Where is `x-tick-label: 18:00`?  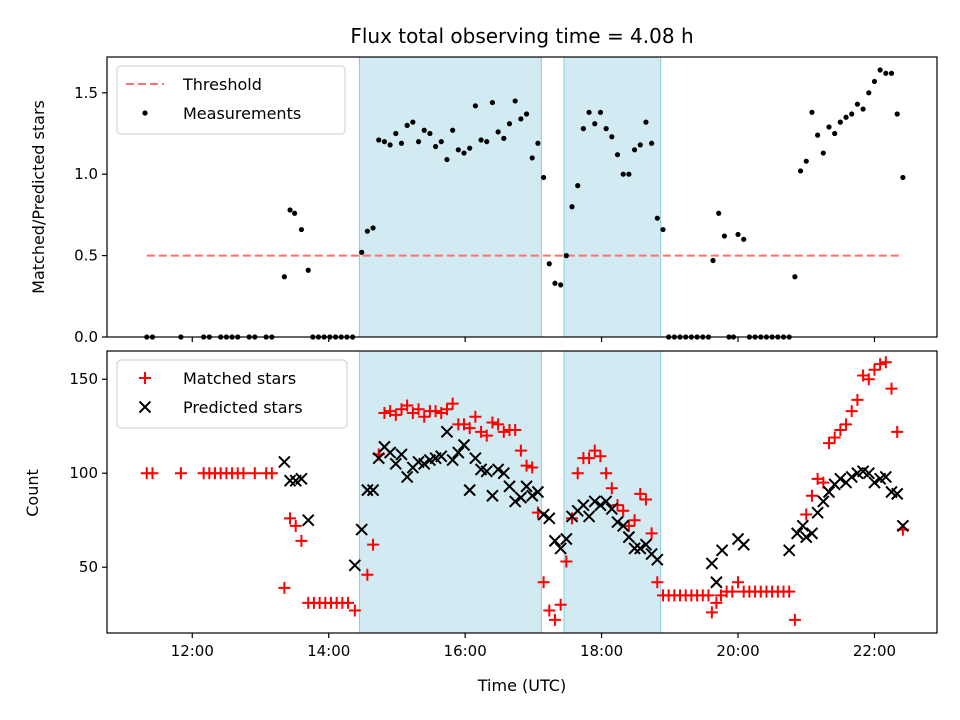
x-tick-label: 18:00 is located at coordinates (601, 651).